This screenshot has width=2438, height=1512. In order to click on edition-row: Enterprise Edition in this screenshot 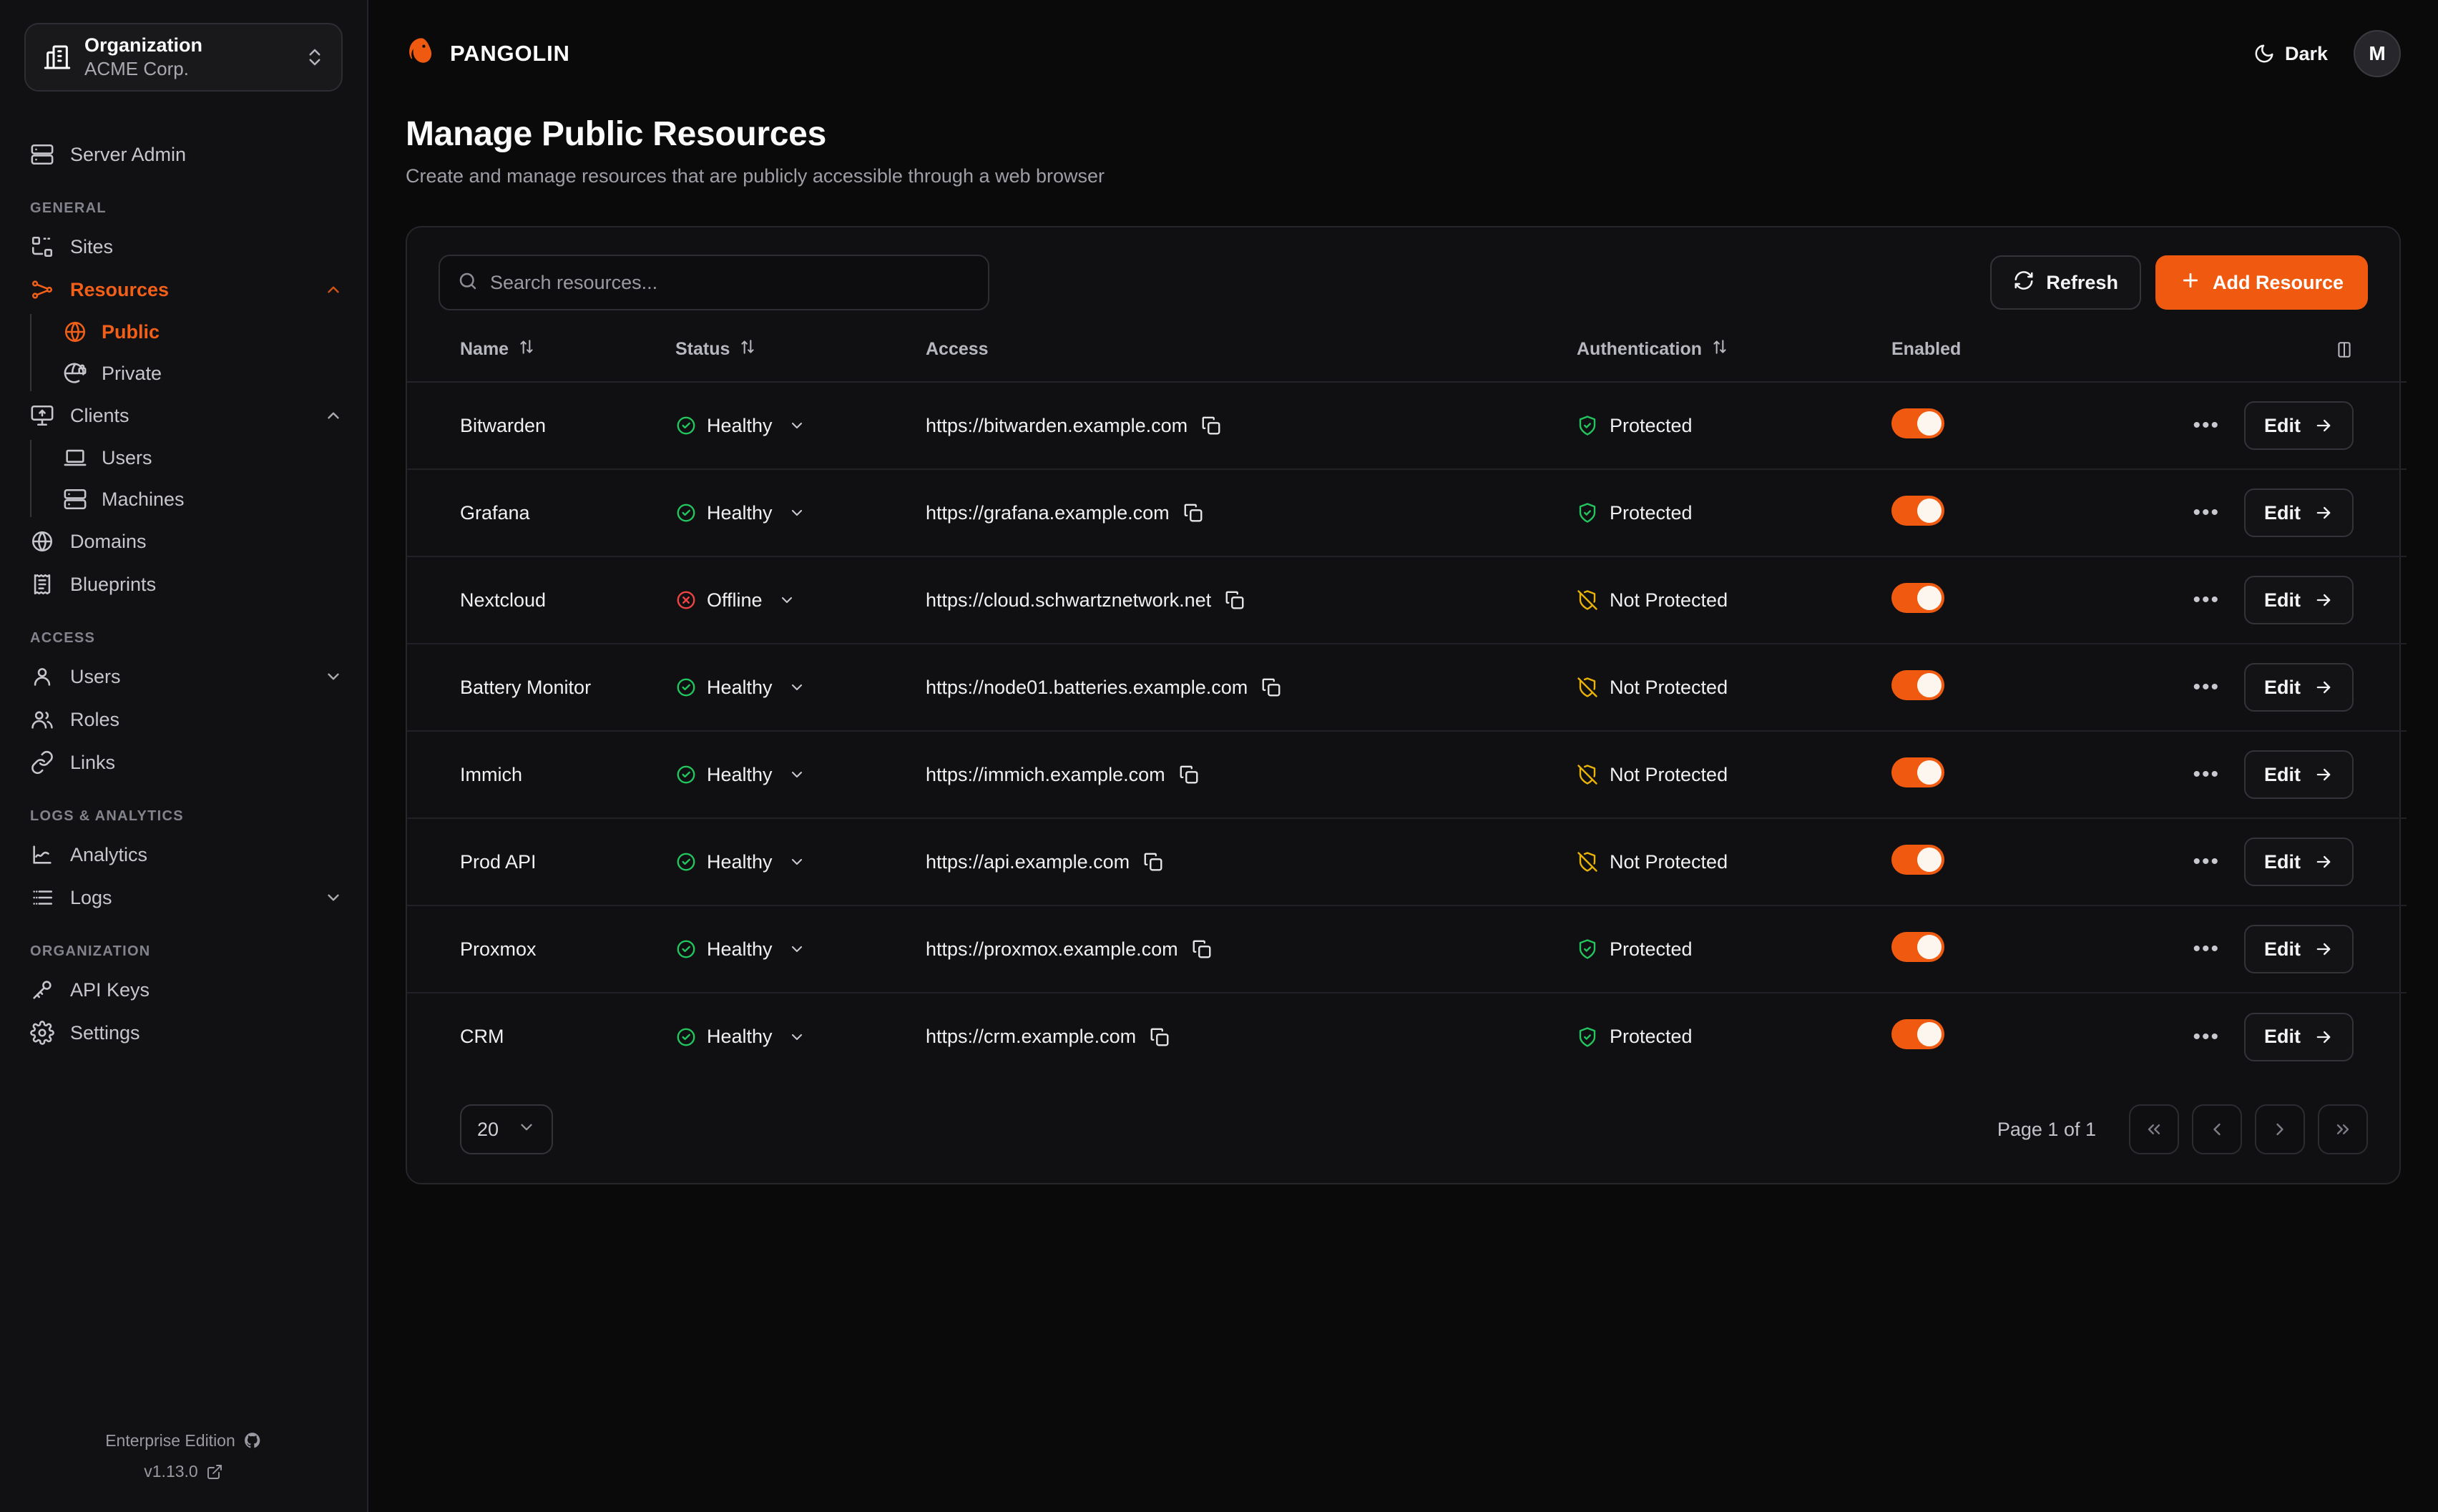, I will do `click(183, 1441)`.